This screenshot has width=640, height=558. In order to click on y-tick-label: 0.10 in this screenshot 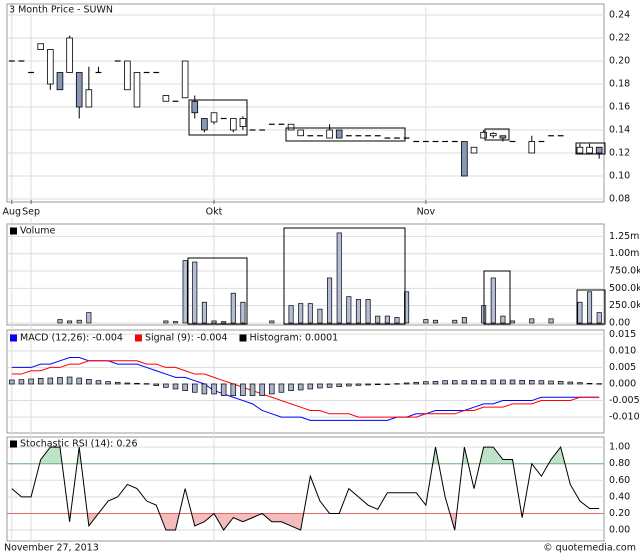, I will do `click(619, 176)`.